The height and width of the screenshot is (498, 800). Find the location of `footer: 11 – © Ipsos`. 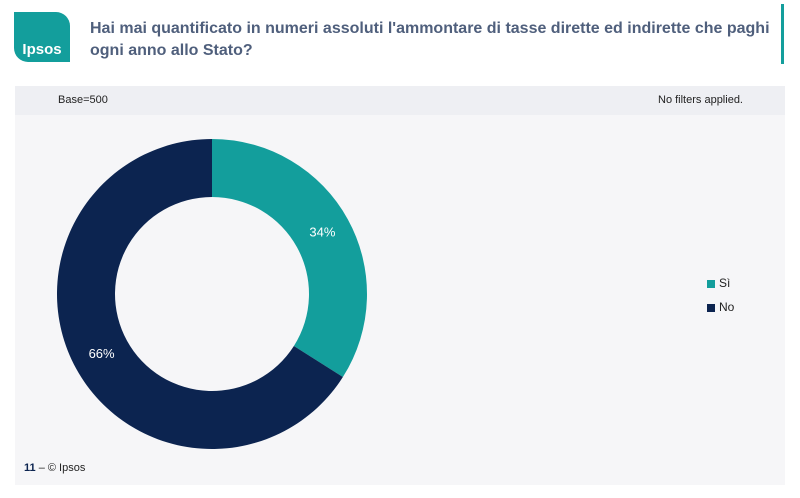

footer: 11 – © Ipsos is located at coordinates (54, 468).